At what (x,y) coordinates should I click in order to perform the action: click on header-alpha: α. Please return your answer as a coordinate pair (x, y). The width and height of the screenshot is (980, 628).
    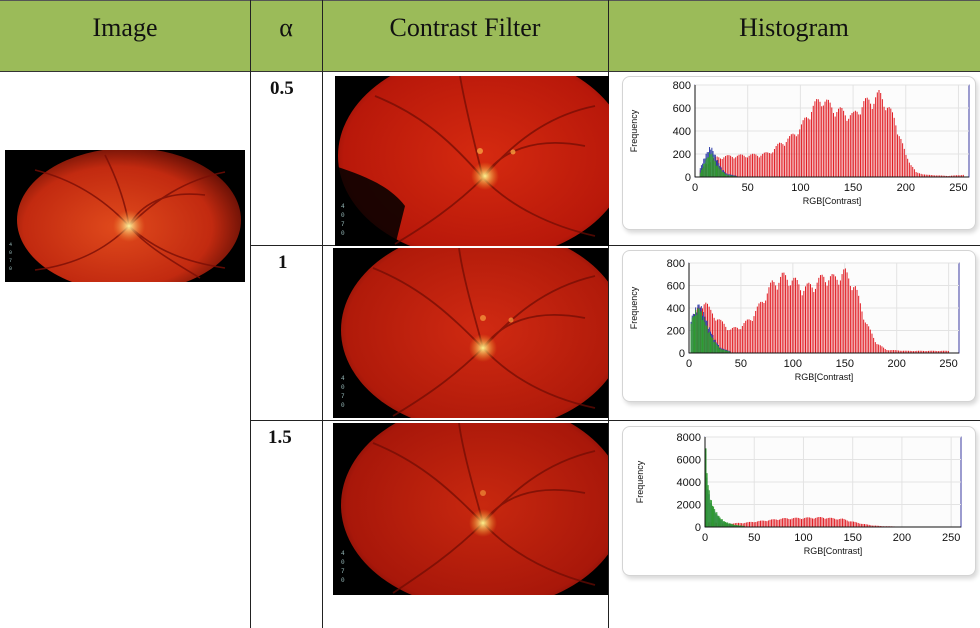
    Looking at the image, I should click on (286, 27).